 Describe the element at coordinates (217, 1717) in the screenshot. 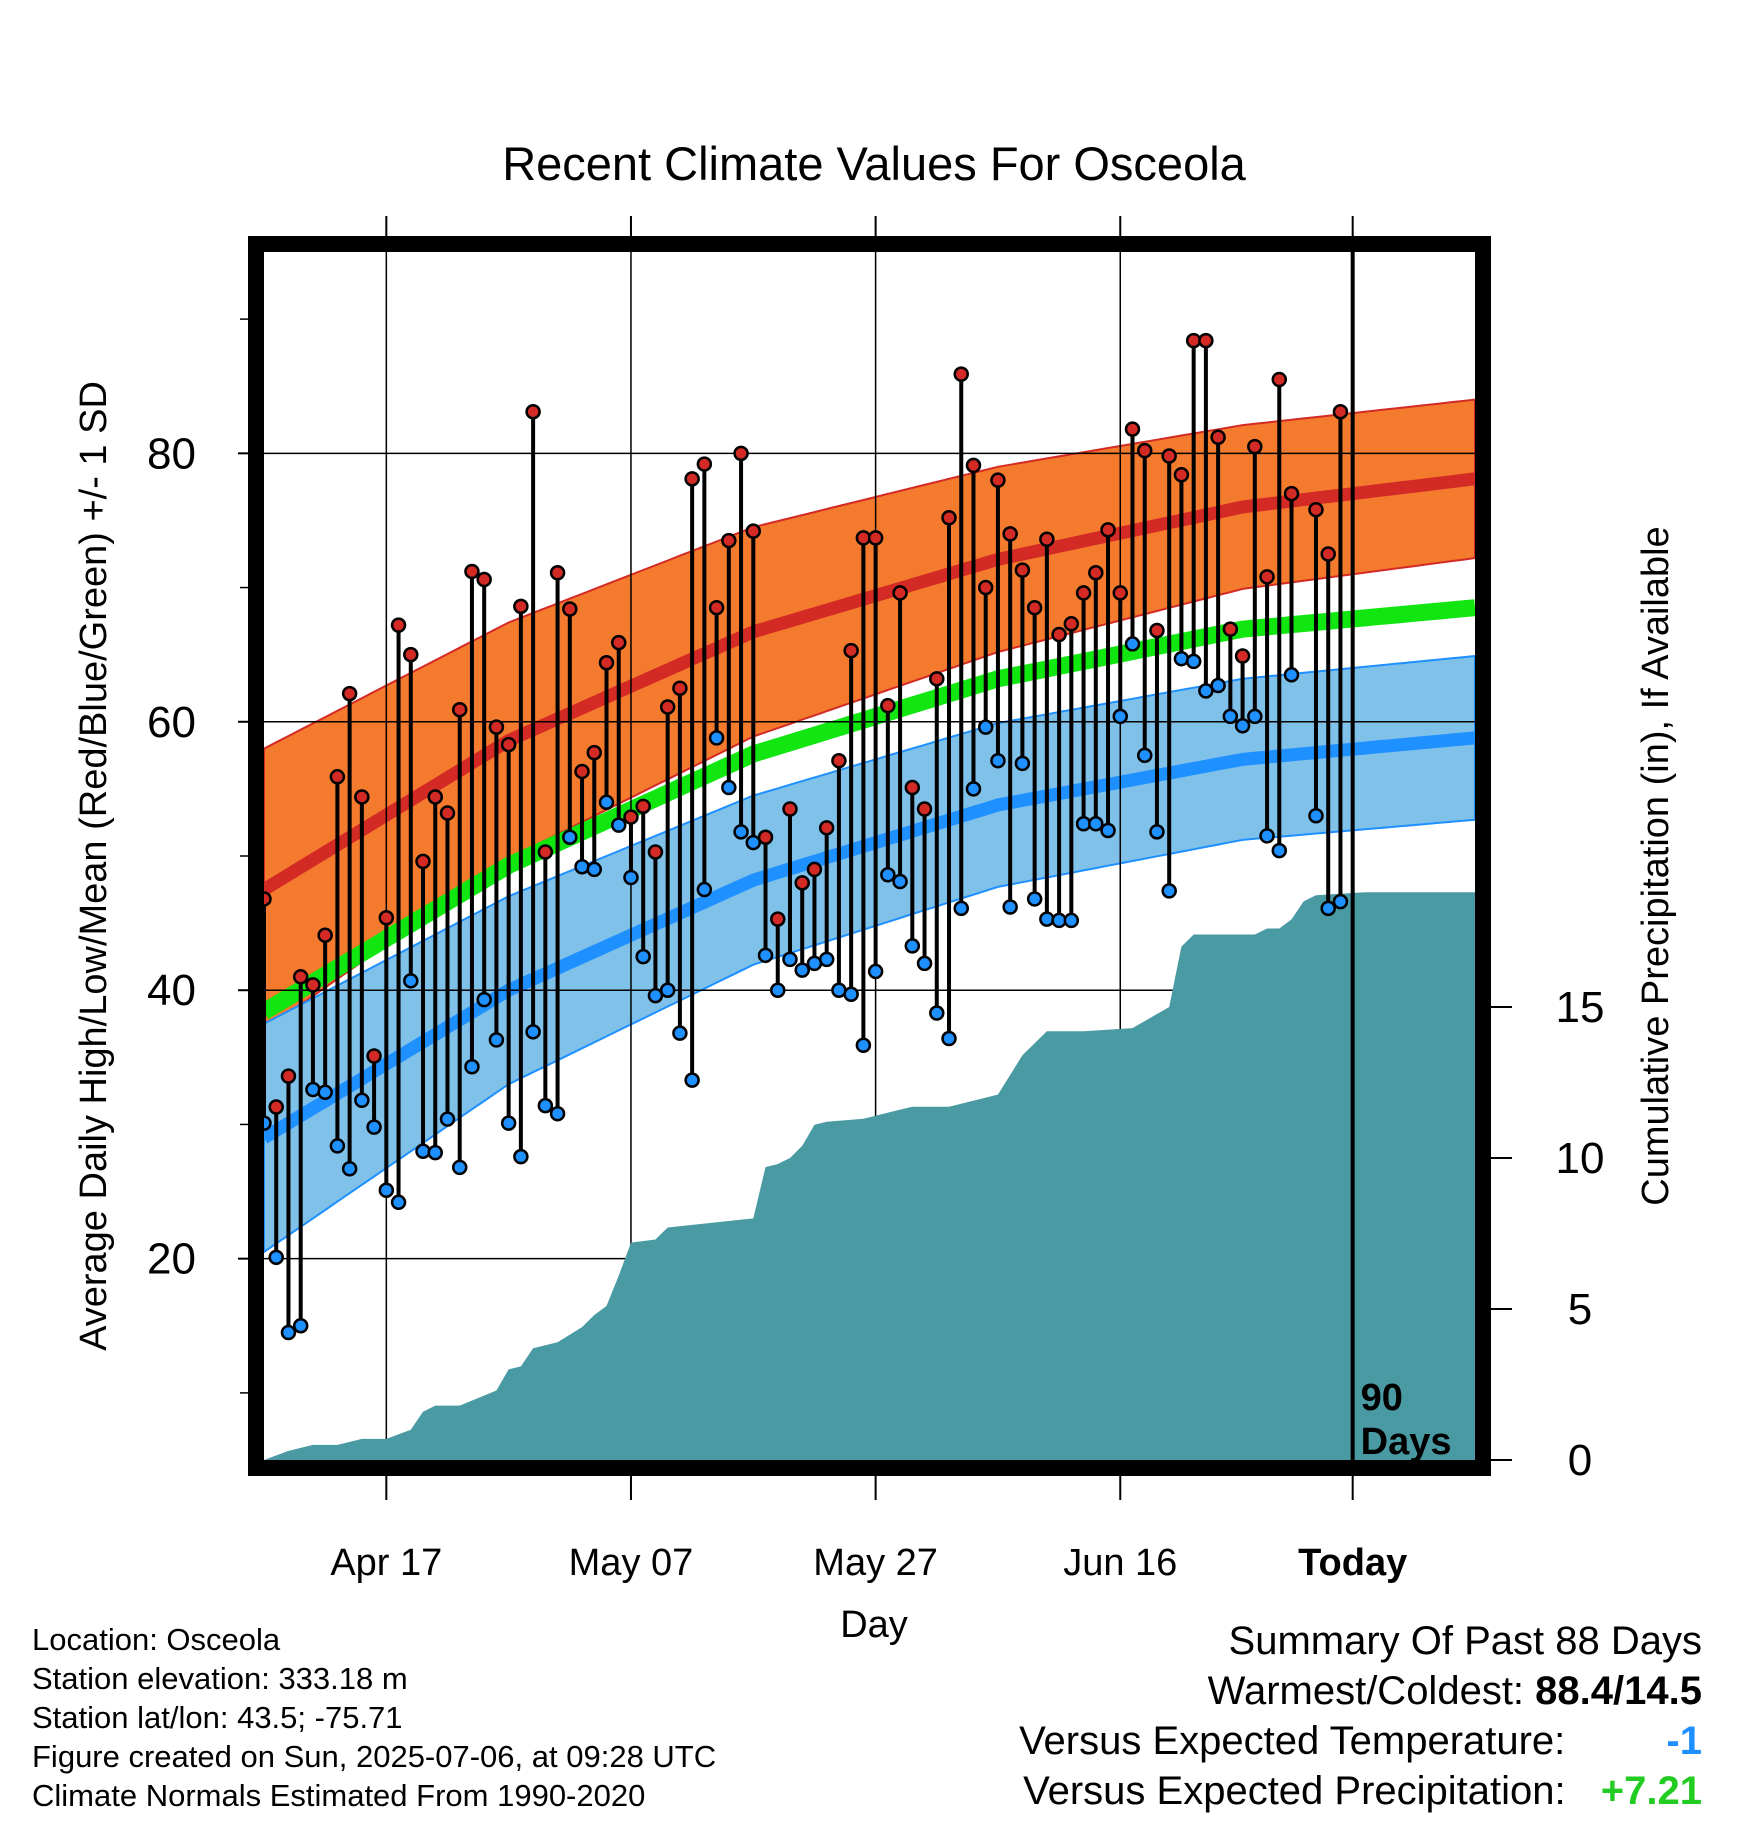

I see `station-latlon: Station lat/lon: 43.5; -75.71` at that location.